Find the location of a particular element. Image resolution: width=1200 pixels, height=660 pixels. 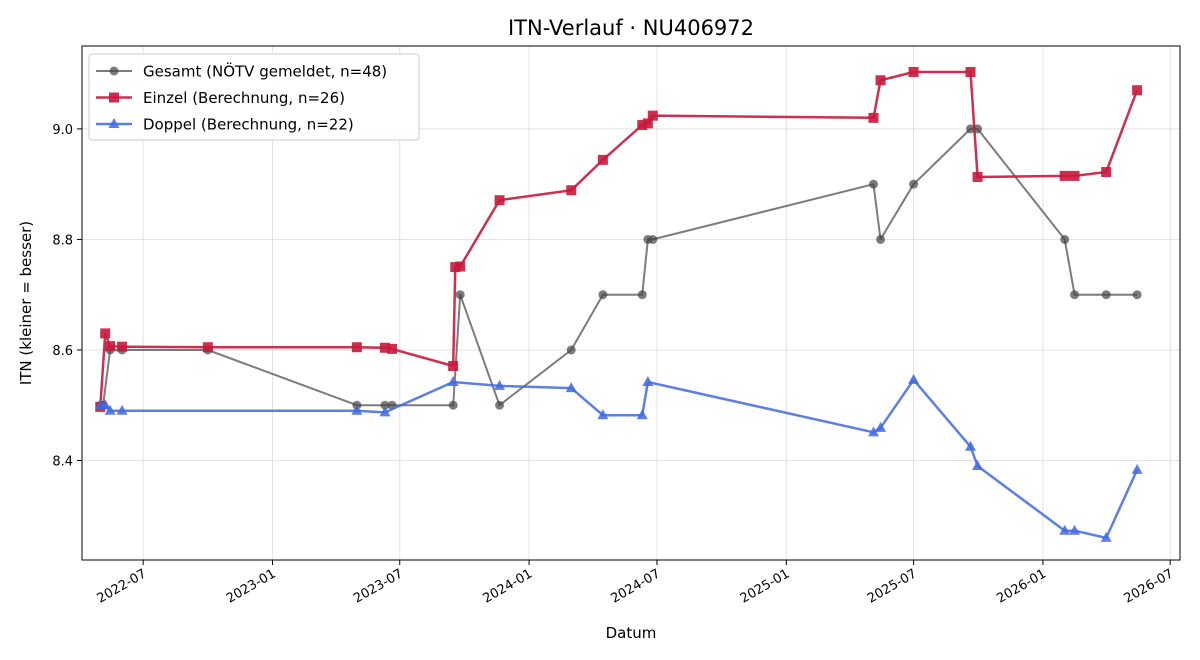

y-tick-label: 8.6 is located at coordinates (62, 351).